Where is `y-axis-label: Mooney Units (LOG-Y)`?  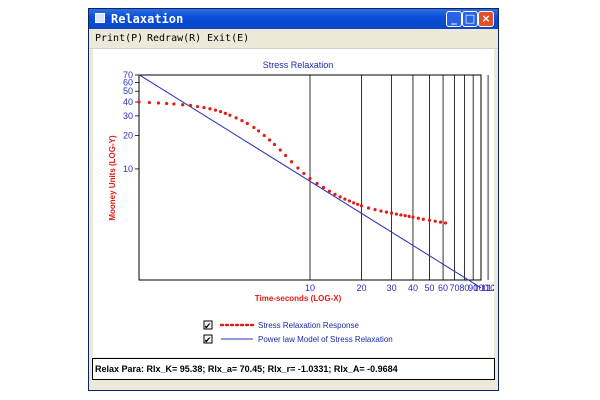
y-axis-label: Mooney Units (LOG-Y) is located at coordinates (112, 178).